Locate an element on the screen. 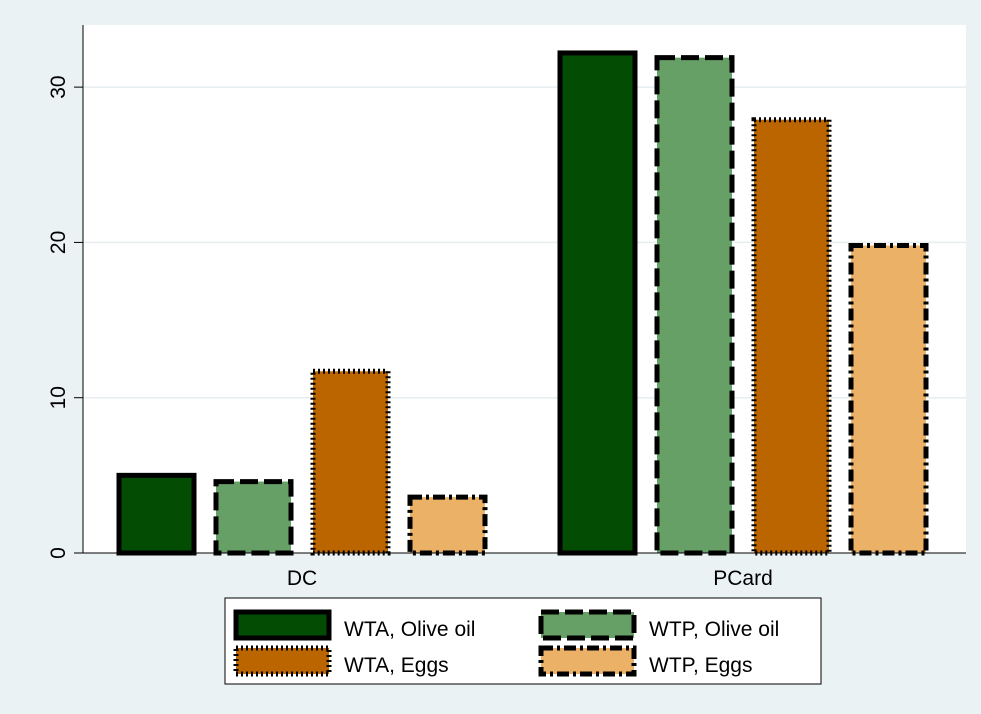 The image size is (981, 714). bar-outline is located at coordinates (350, 462).